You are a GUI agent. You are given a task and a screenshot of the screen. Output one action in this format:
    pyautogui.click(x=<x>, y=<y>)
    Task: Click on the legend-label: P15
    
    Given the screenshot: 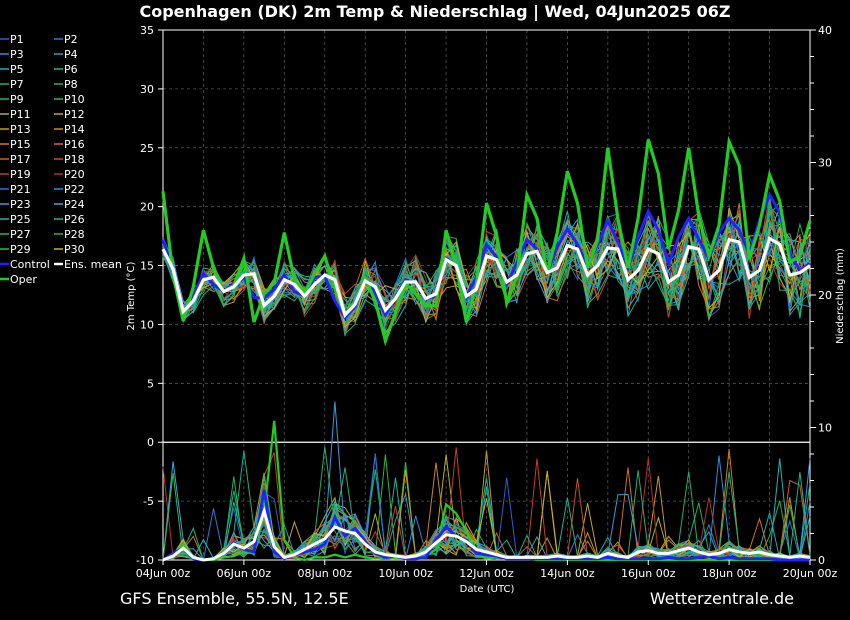 What is the action you would take?
    pyautogui.click(x=20, y=144)
    